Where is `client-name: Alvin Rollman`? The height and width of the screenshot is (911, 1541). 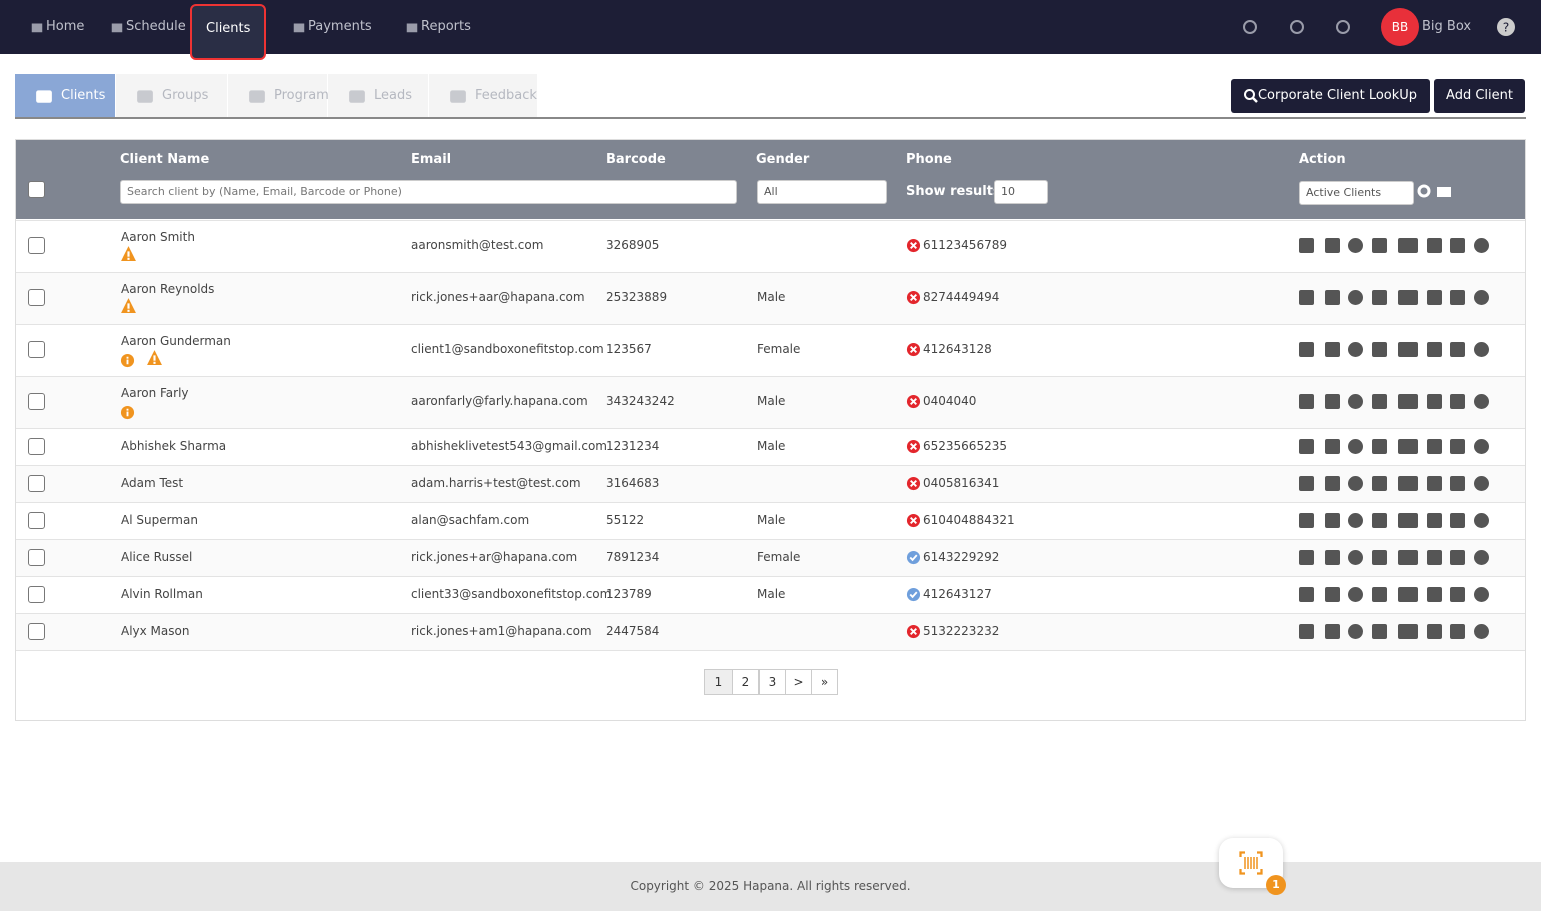
client-name: Alvin Rollman is located at coordinates (162, 593).